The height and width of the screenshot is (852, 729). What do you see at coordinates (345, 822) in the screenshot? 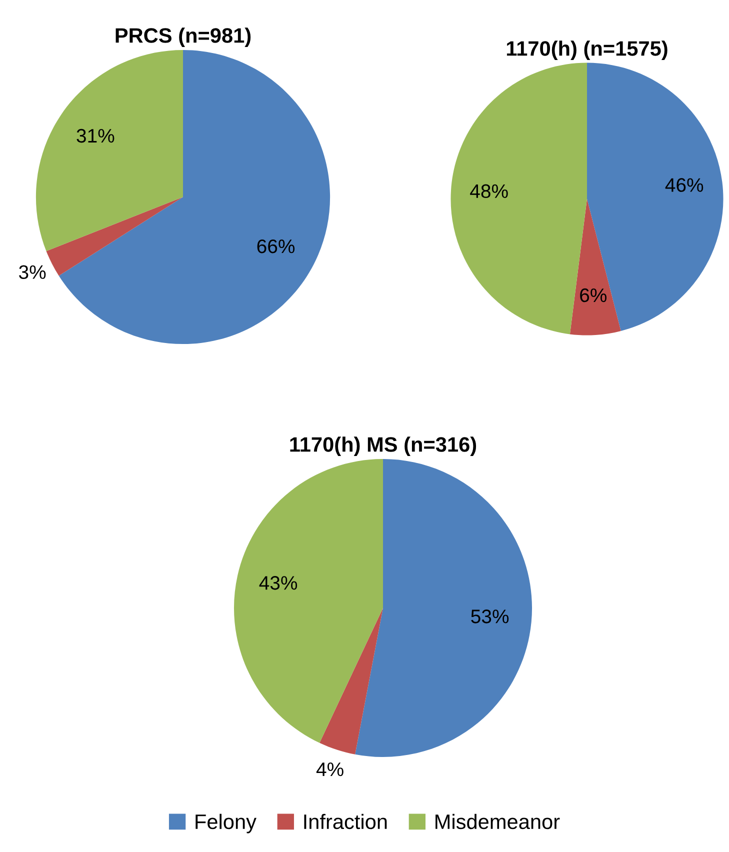
I see `legend-label: Infraction` at bounding box center [345, 822].